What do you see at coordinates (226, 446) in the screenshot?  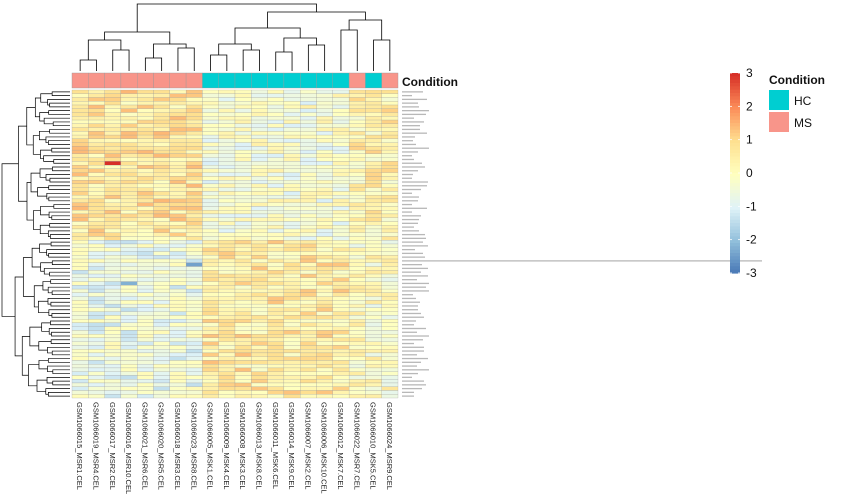 I see `column-label: GSM1066009_MSK4.CEL` at bounding box center [226, 446].